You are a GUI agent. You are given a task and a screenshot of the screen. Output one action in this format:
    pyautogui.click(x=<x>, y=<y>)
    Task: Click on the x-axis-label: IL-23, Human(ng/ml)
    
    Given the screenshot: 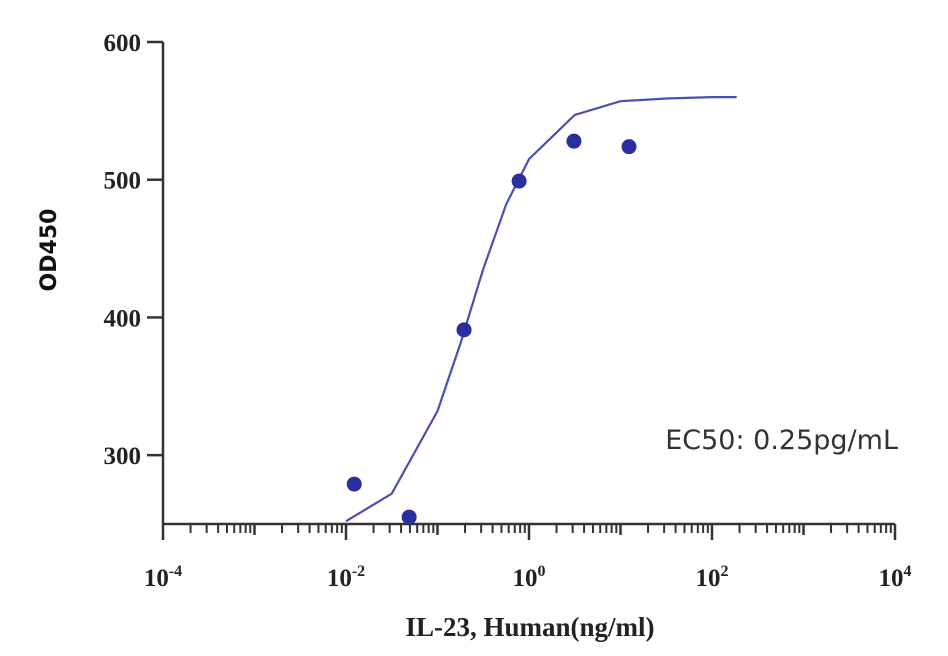 What is the action you would take?
    pyautogui.click(x=529, y=627)
    